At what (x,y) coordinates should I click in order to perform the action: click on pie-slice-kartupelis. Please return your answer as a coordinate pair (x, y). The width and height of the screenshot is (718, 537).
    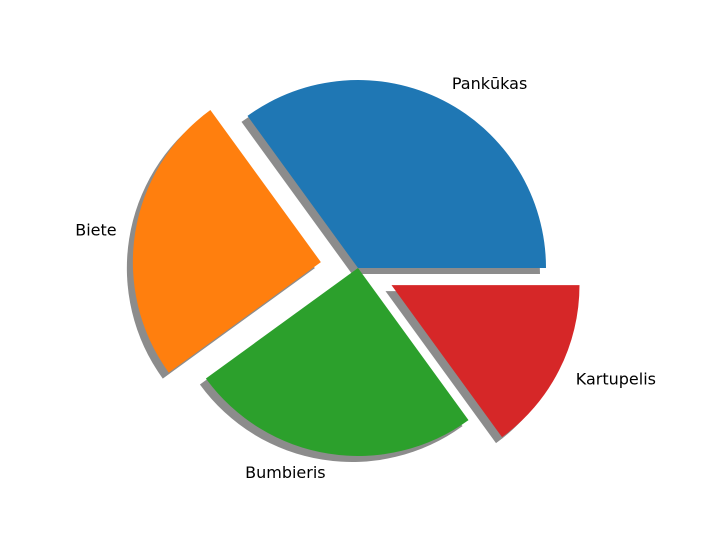
    Looking at the image, I should click on (485, 361).